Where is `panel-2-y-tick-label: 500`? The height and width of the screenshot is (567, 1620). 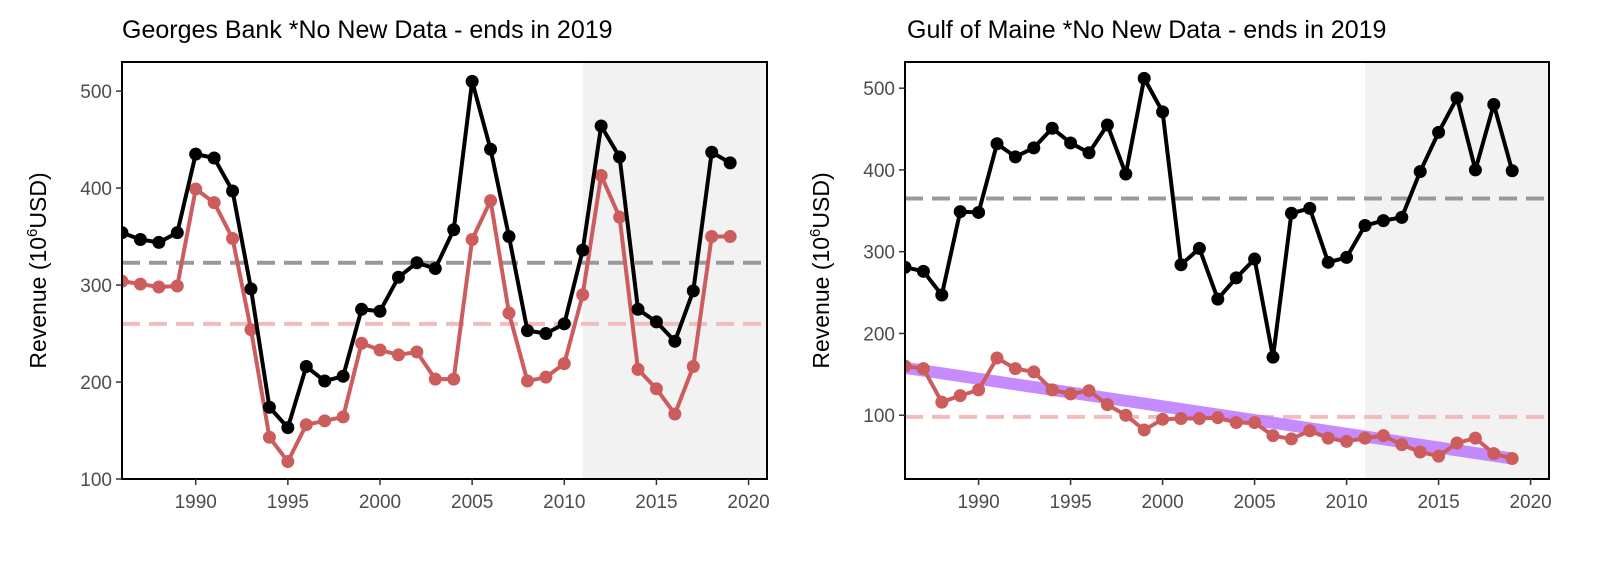 panel-2-y-tick-label: 500 is located at coordinates (879, 89).